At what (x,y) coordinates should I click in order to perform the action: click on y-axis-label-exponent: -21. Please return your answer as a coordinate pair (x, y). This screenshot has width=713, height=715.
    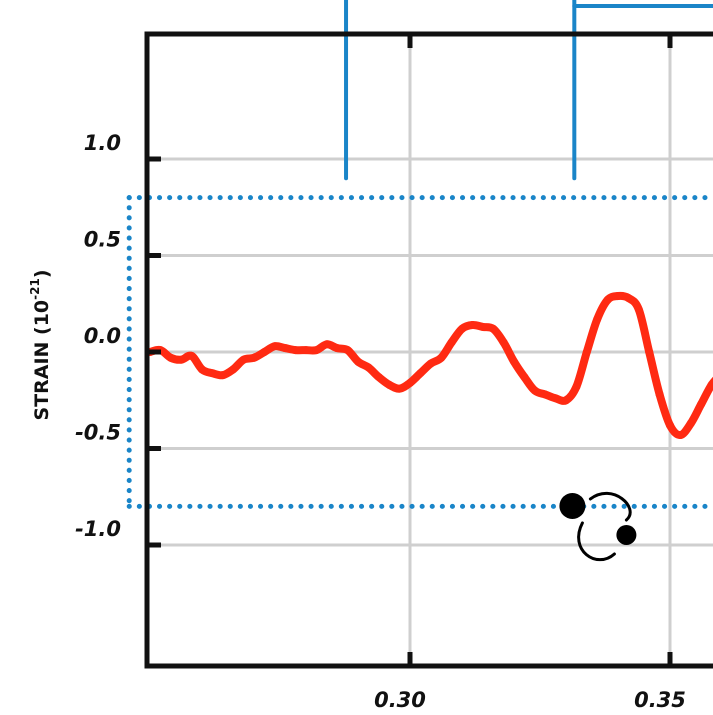
    Looking at the image, I should click on (35, 289).